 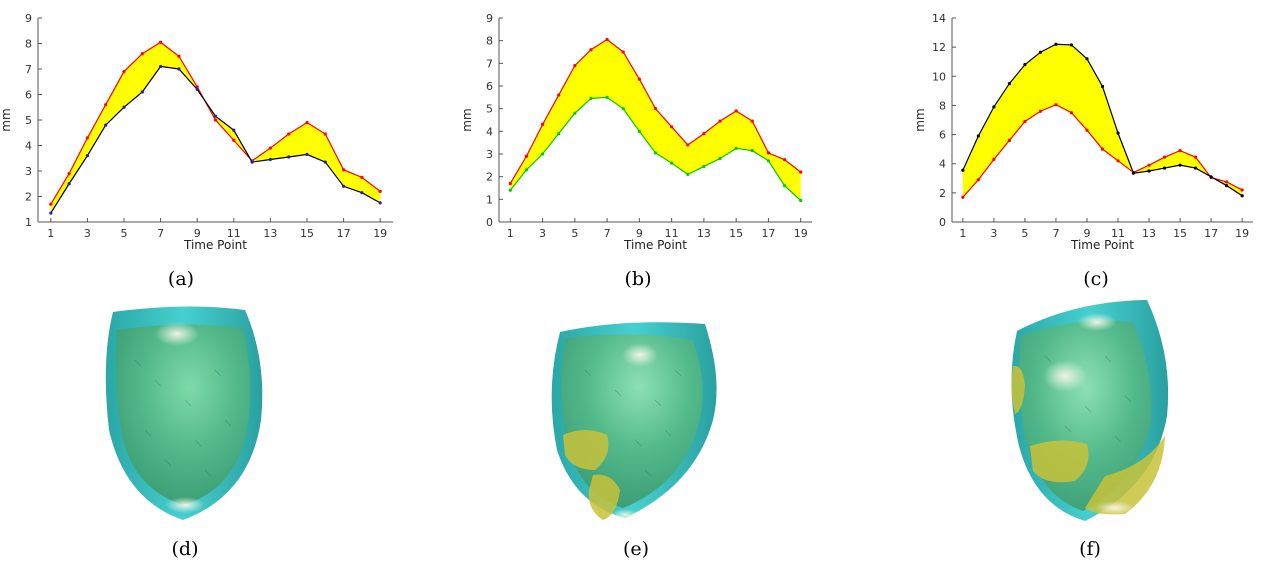 What do you see at coordinates (920, 119) in the screenshot?
I see `y-axis-title: mm` at bounding box center [920, 119].